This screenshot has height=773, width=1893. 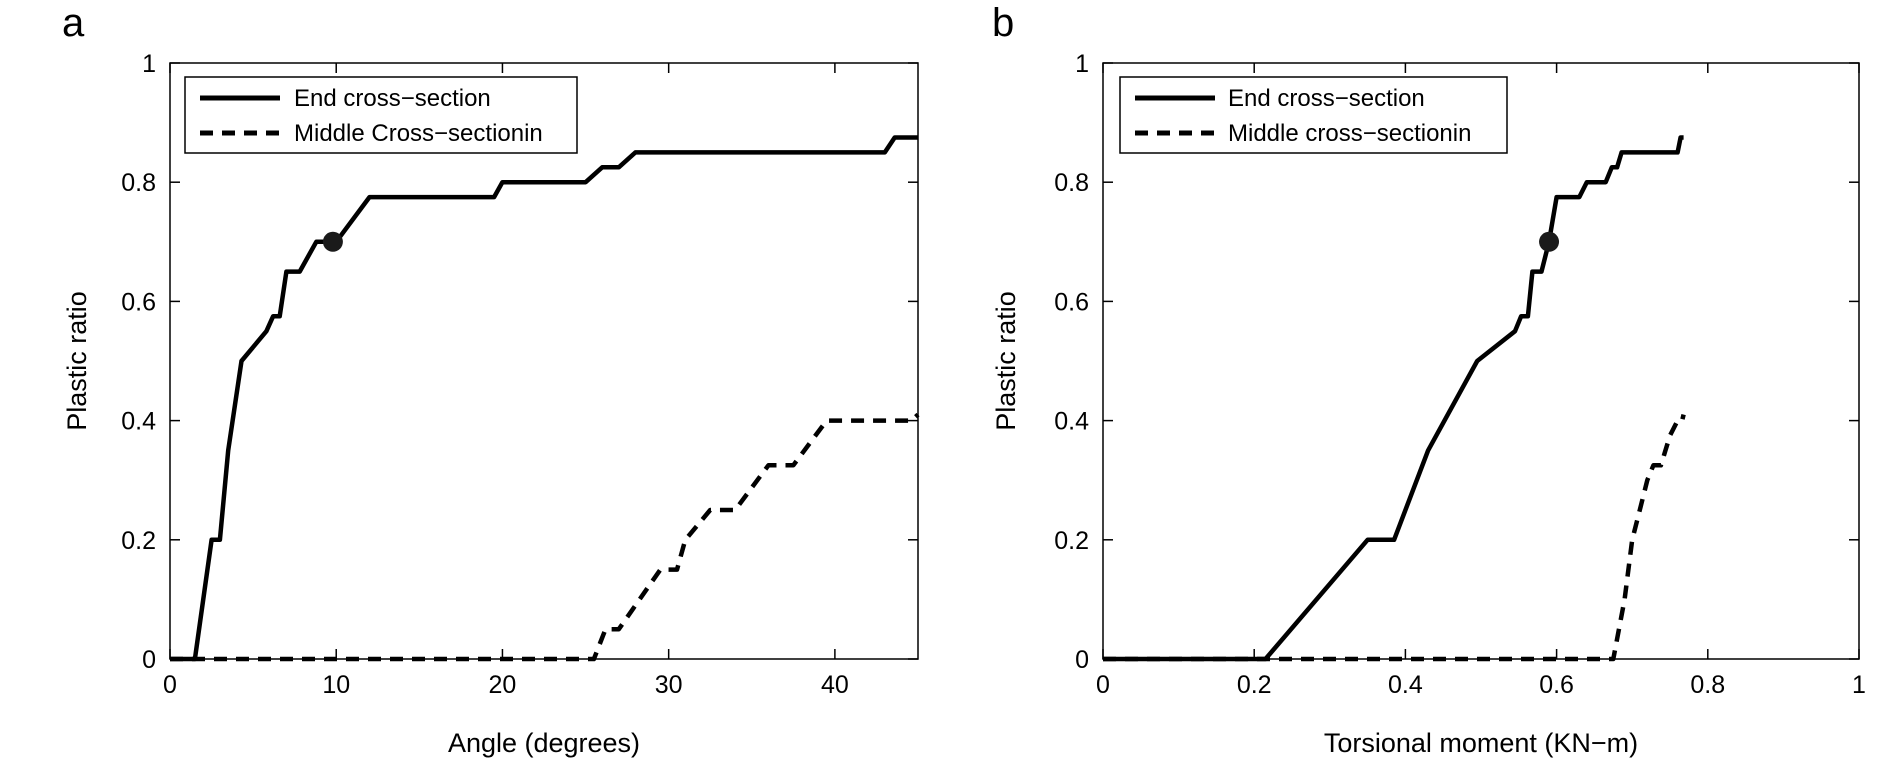 I want to click on legend-b: End cross−section Middle cross−sectionin, so click(x=1313, y=115).